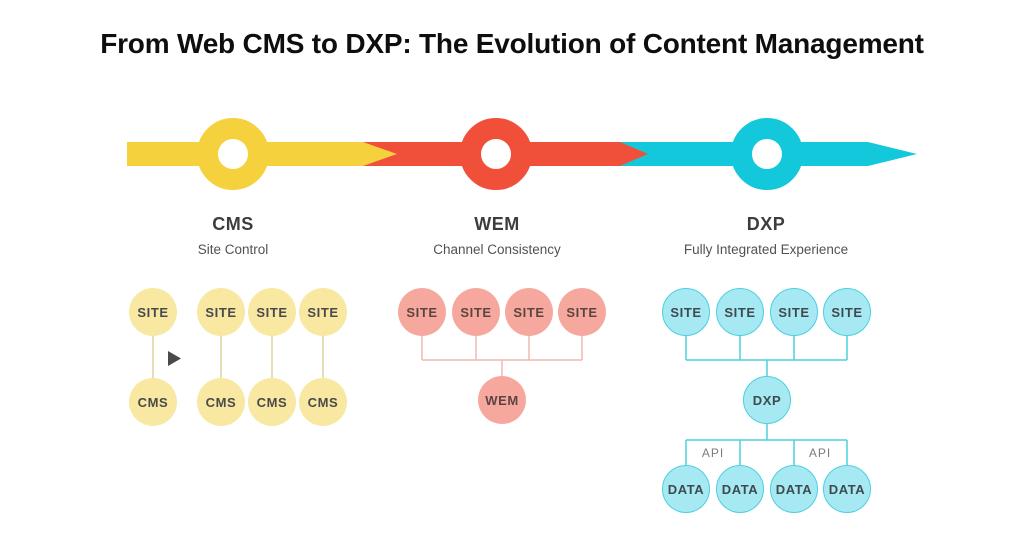  What do you see at coordinates (233, 224) in the screenshot?
I see `stage-name: CMS` at bounding box center [233, 224].